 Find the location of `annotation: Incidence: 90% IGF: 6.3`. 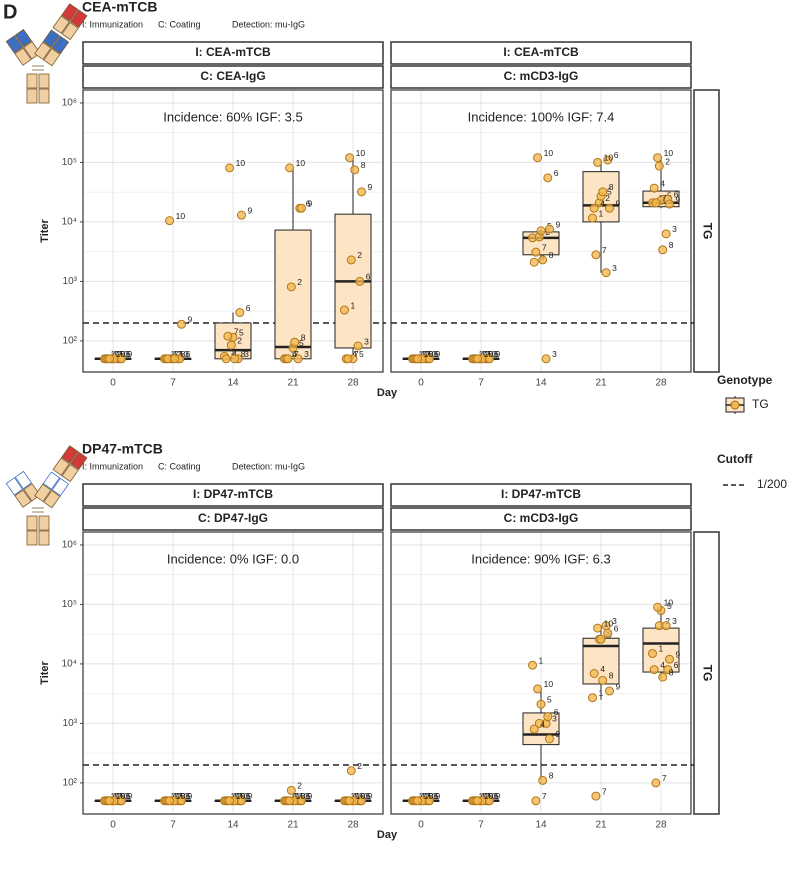

annotation: Incidence: 90% IGF: 6.3 is located at coordinates (540, 558).